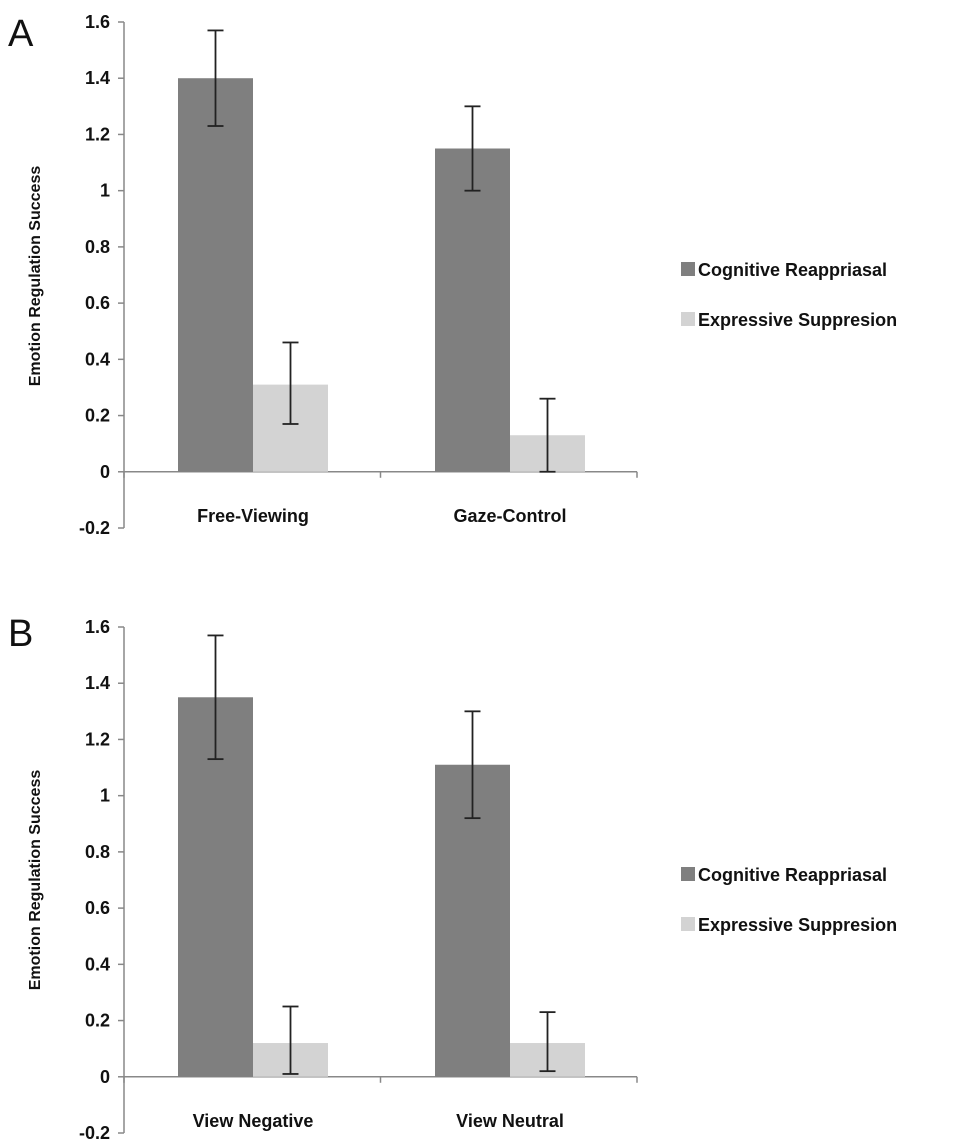 The width and height of the screenshot is (962, 1147). Describe the element at coordinates (253, 516) in the screenshot. I see `x-category-label: Free-Viewing` at that location.